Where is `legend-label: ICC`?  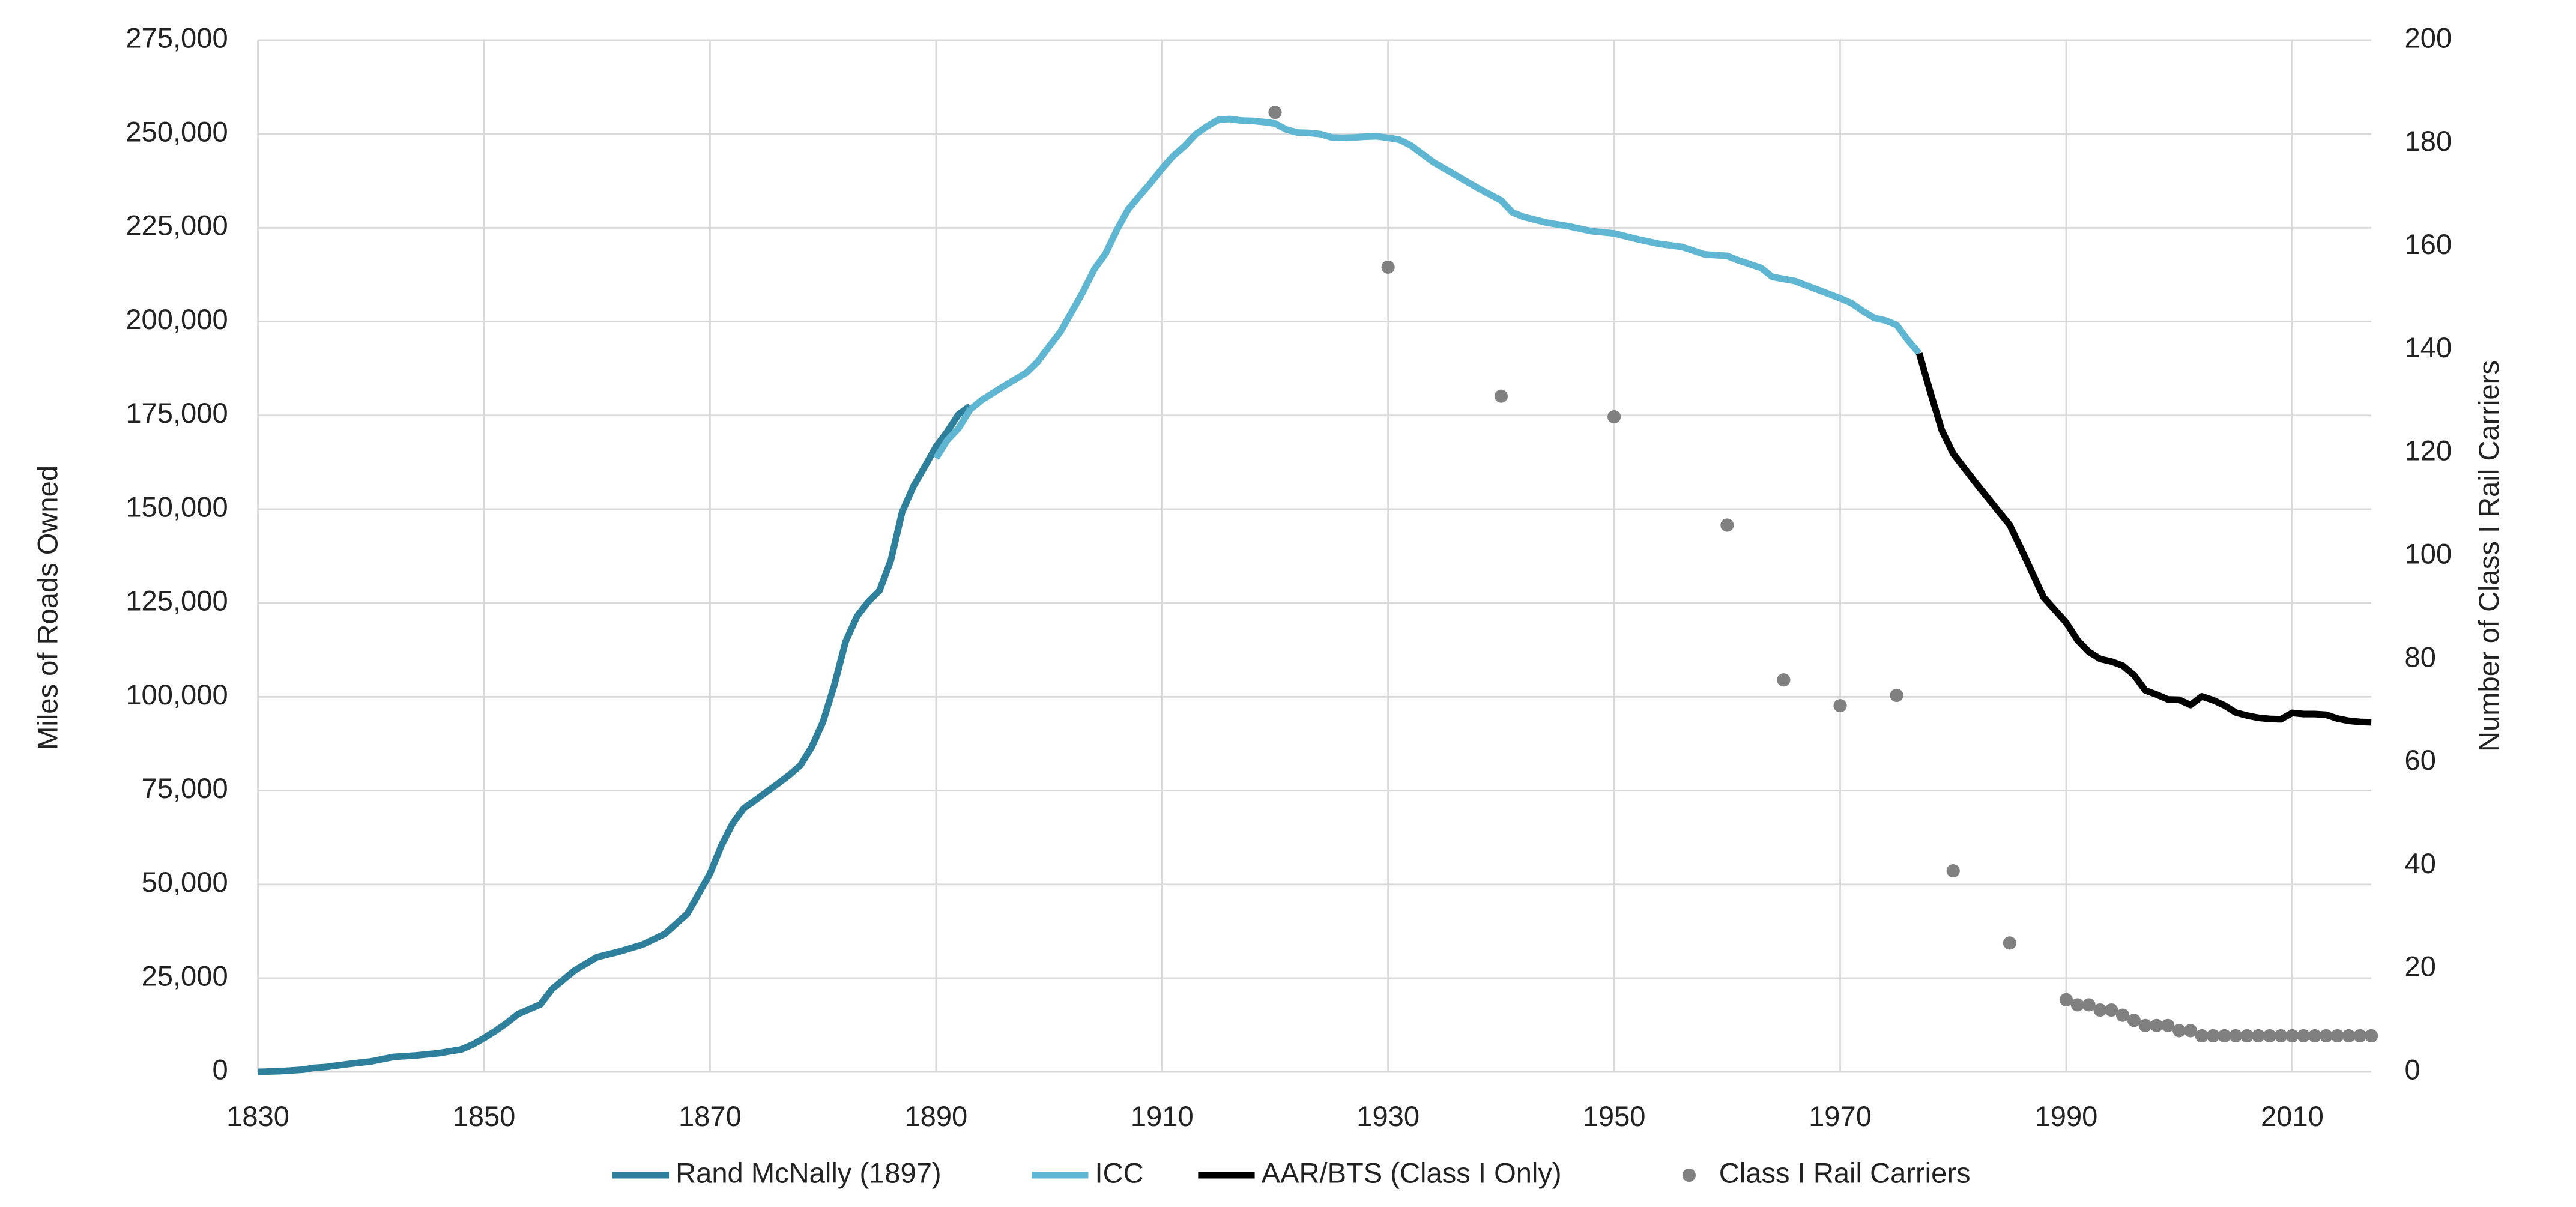 legend-label: ICC is located at coordinates (1119, 1172).